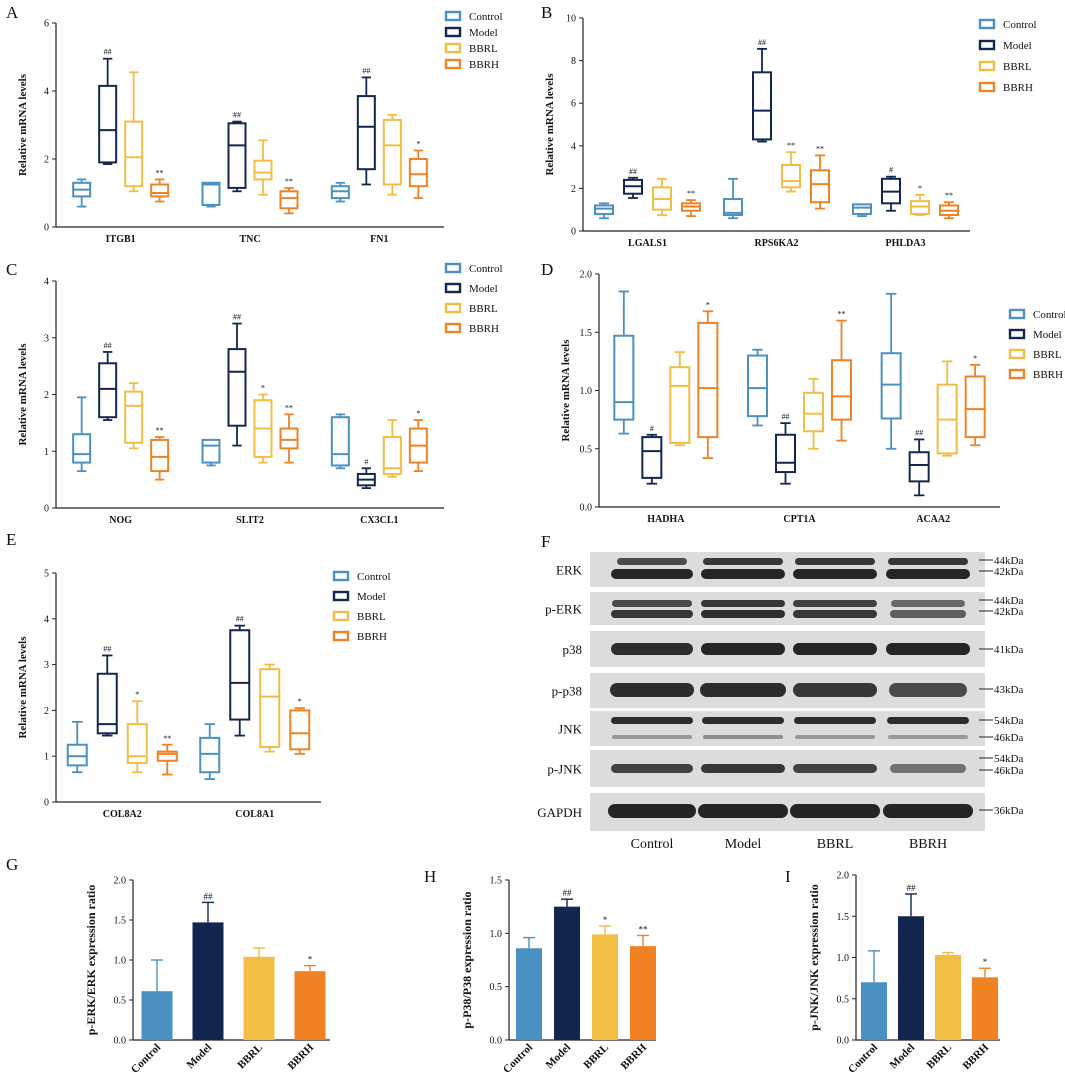 The image size is (1065, 1089). Describe the element at coordinates (46, 282) in the screenshot. I see `y-tick-label-c: 4` at that location.